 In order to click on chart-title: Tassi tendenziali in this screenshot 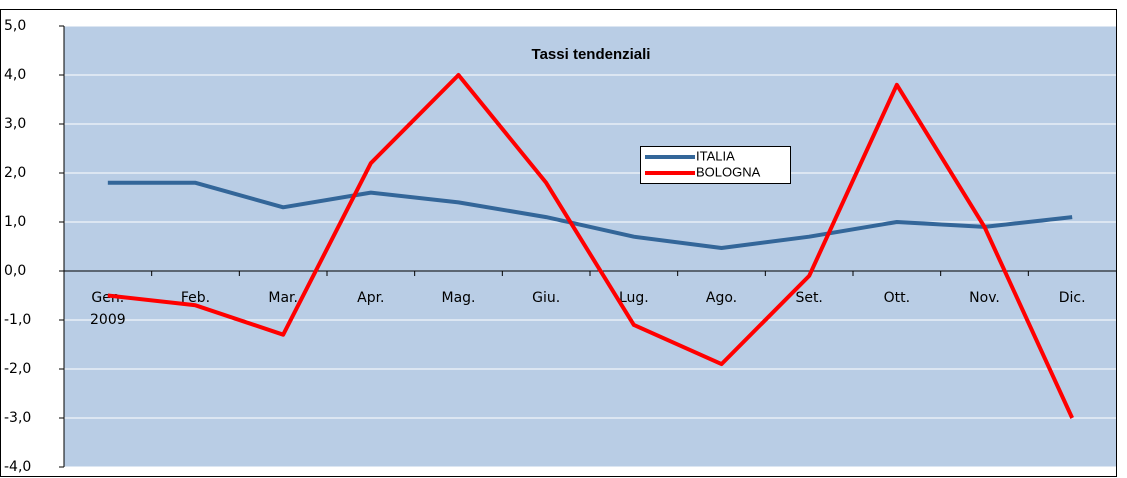, I will do `click(591, 54)`.